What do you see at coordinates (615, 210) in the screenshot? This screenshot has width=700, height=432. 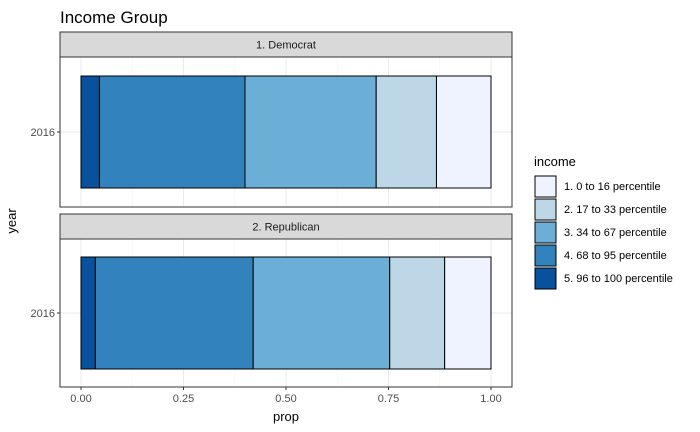 I see `legend-label: 2. 17 to 33 percentile` at bounding box center [615, 210].